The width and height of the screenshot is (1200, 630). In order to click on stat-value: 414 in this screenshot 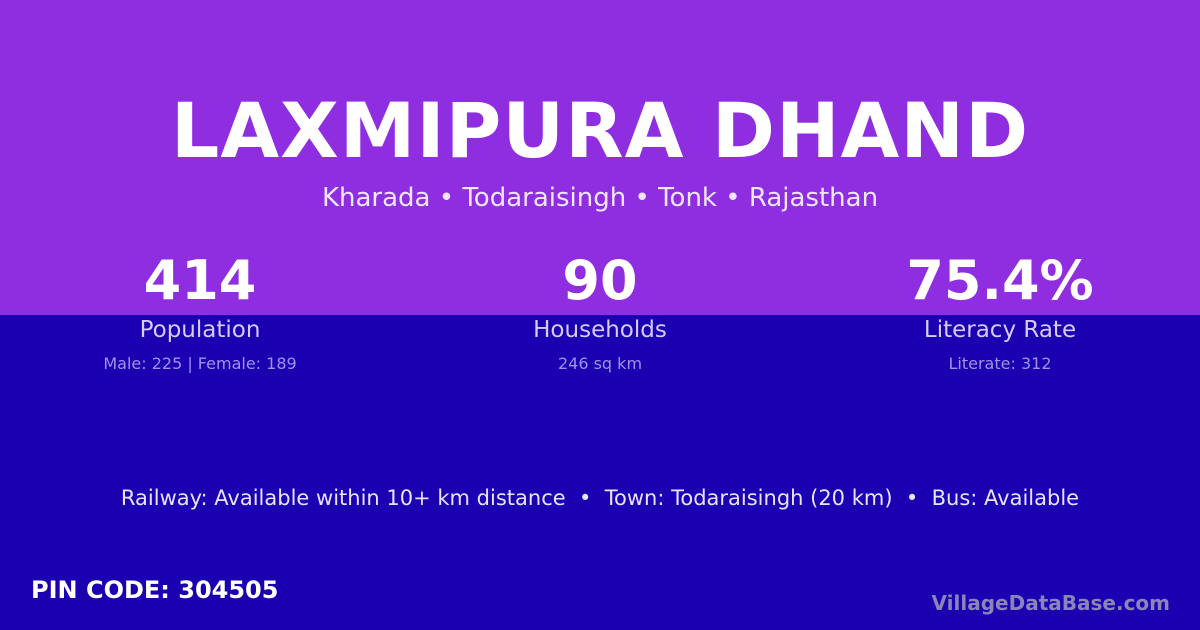, I will do `click(200, 280)`.